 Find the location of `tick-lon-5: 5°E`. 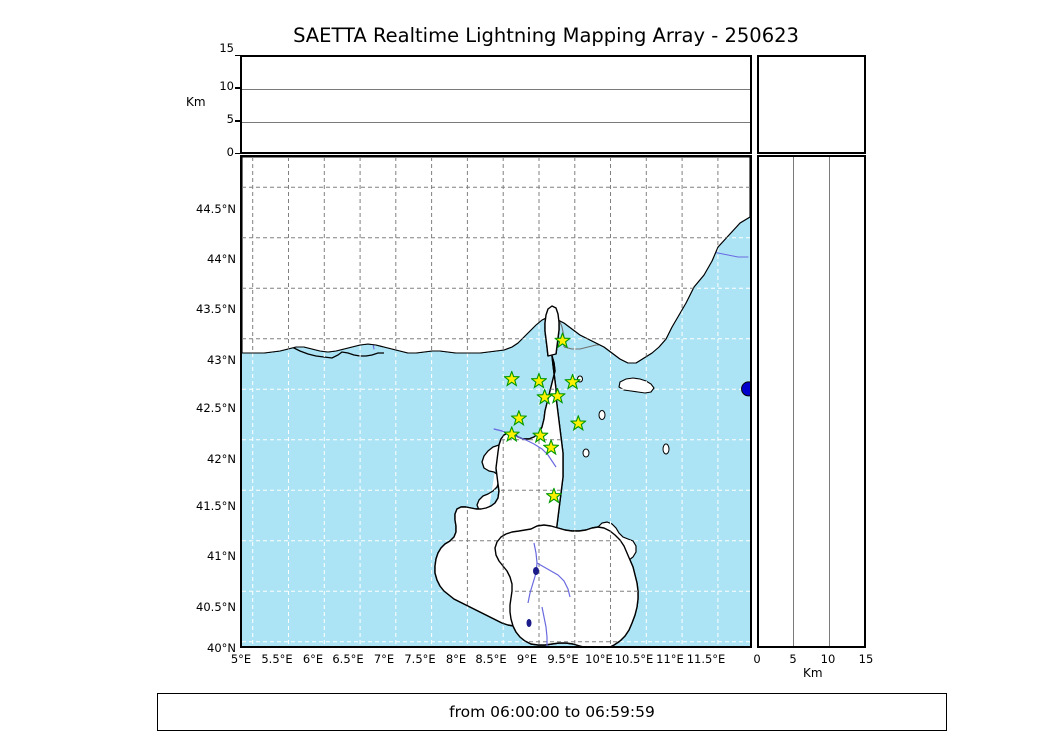

tick-lon-5: 5°E is located at coordinates (241, 659).